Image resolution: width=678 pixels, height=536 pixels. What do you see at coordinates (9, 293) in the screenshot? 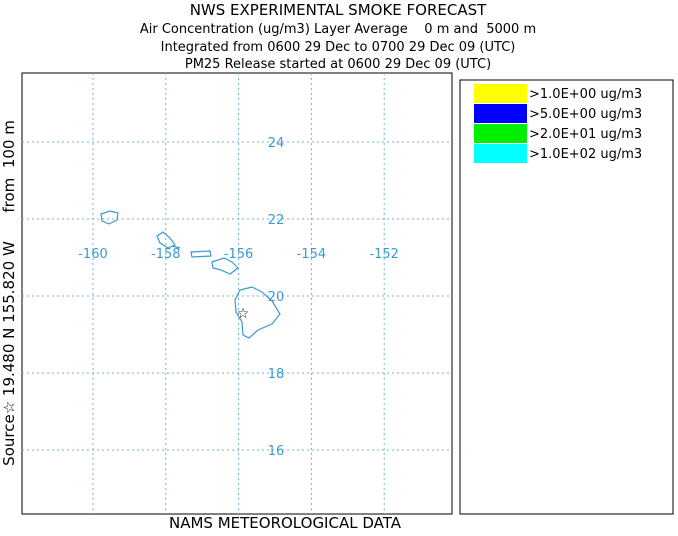
I see `source-label: Source☆ 19.480 N 155.820 W from 100 m` at bounding box center [9, 293].